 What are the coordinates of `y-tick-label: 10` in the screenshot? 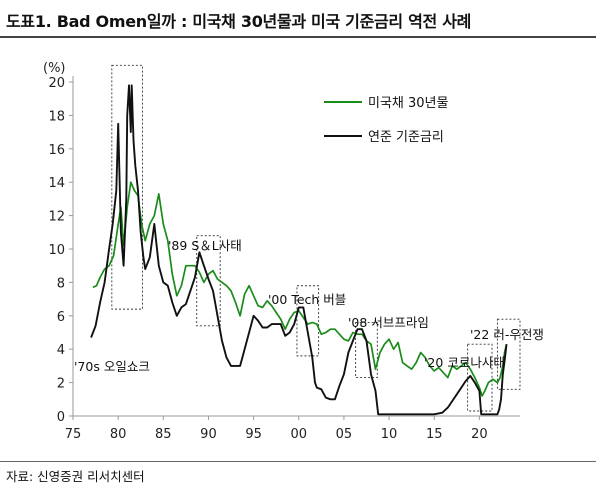 It's located at (56, 250).